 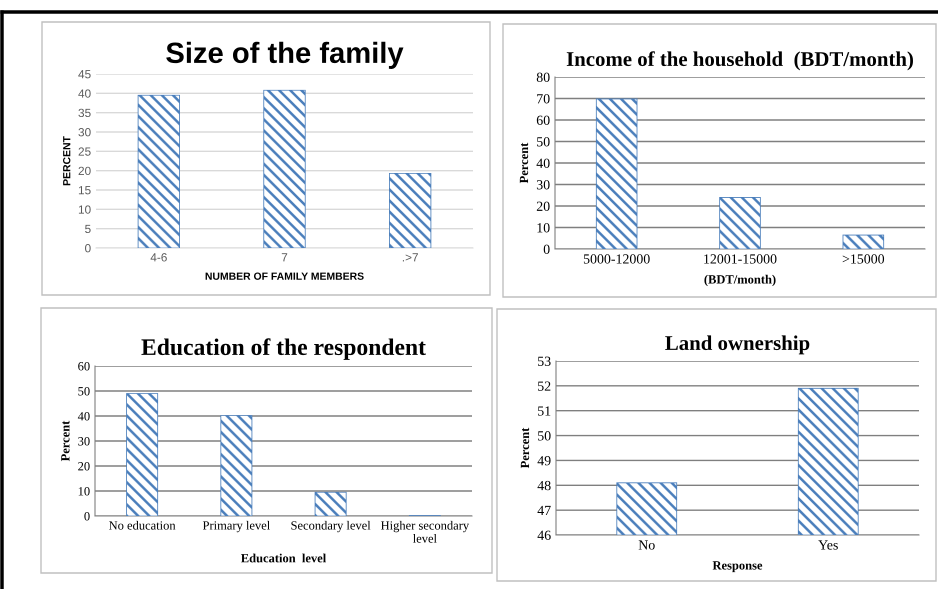 What do you see at coordinates (330, 526) in the screenshot?
I see `x-tick-label: Secondary level` at bounding box center [330, 526].